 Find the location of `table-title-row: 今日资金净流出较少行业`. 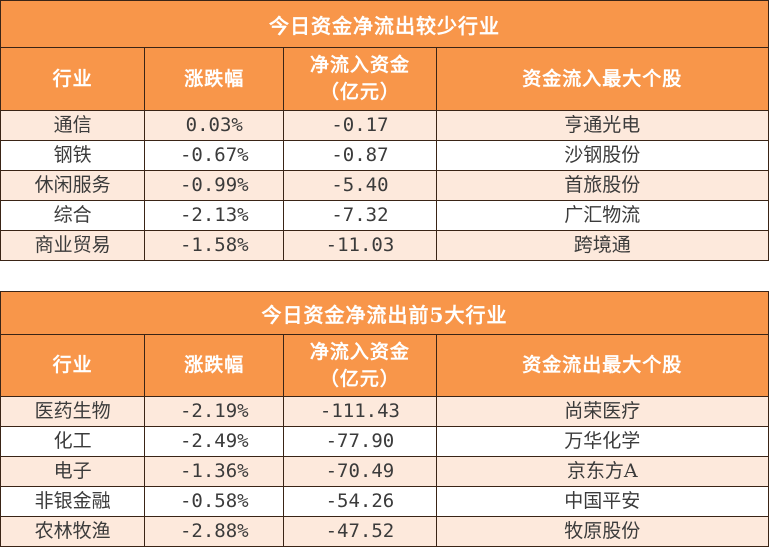

table-title-row: 今日资金净流出较少行业 is located at coordinates (384, 24).